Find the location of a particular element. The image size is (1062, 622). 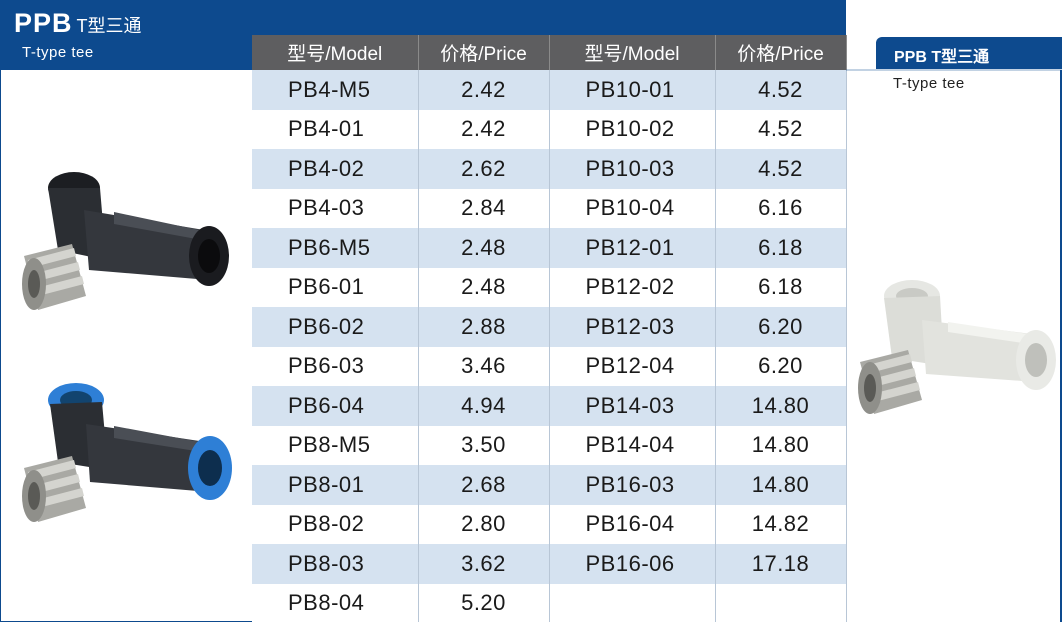

left-price-cell: 2.88 is located at coordinates (484, 327).